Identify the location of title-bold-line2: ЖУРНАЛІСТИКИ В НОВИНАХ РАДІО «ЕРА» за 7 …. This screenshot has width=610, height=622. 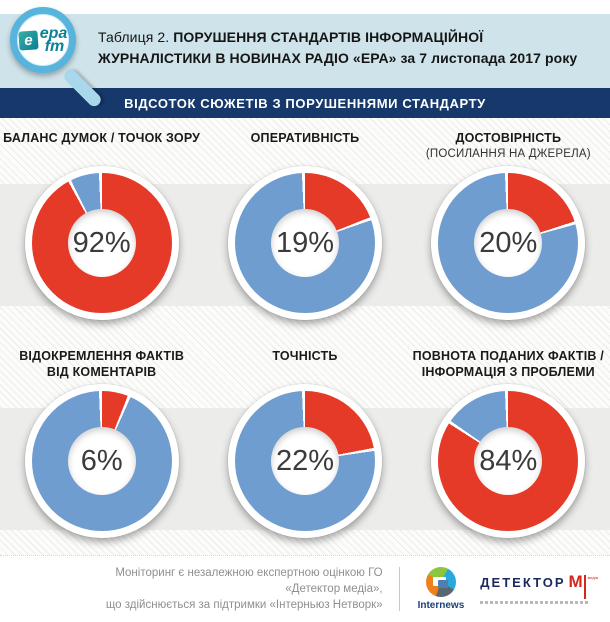
(338, 58).